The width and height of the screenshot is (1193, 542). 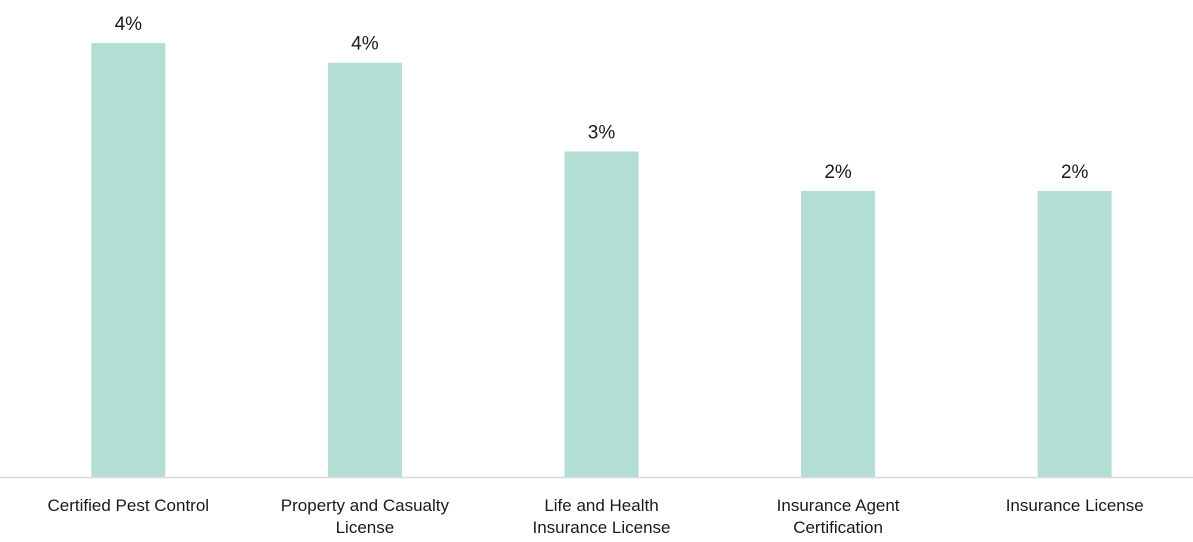 I want to click on x-tick-label-line: Certified Pest Control, so click(x=129, y=505).